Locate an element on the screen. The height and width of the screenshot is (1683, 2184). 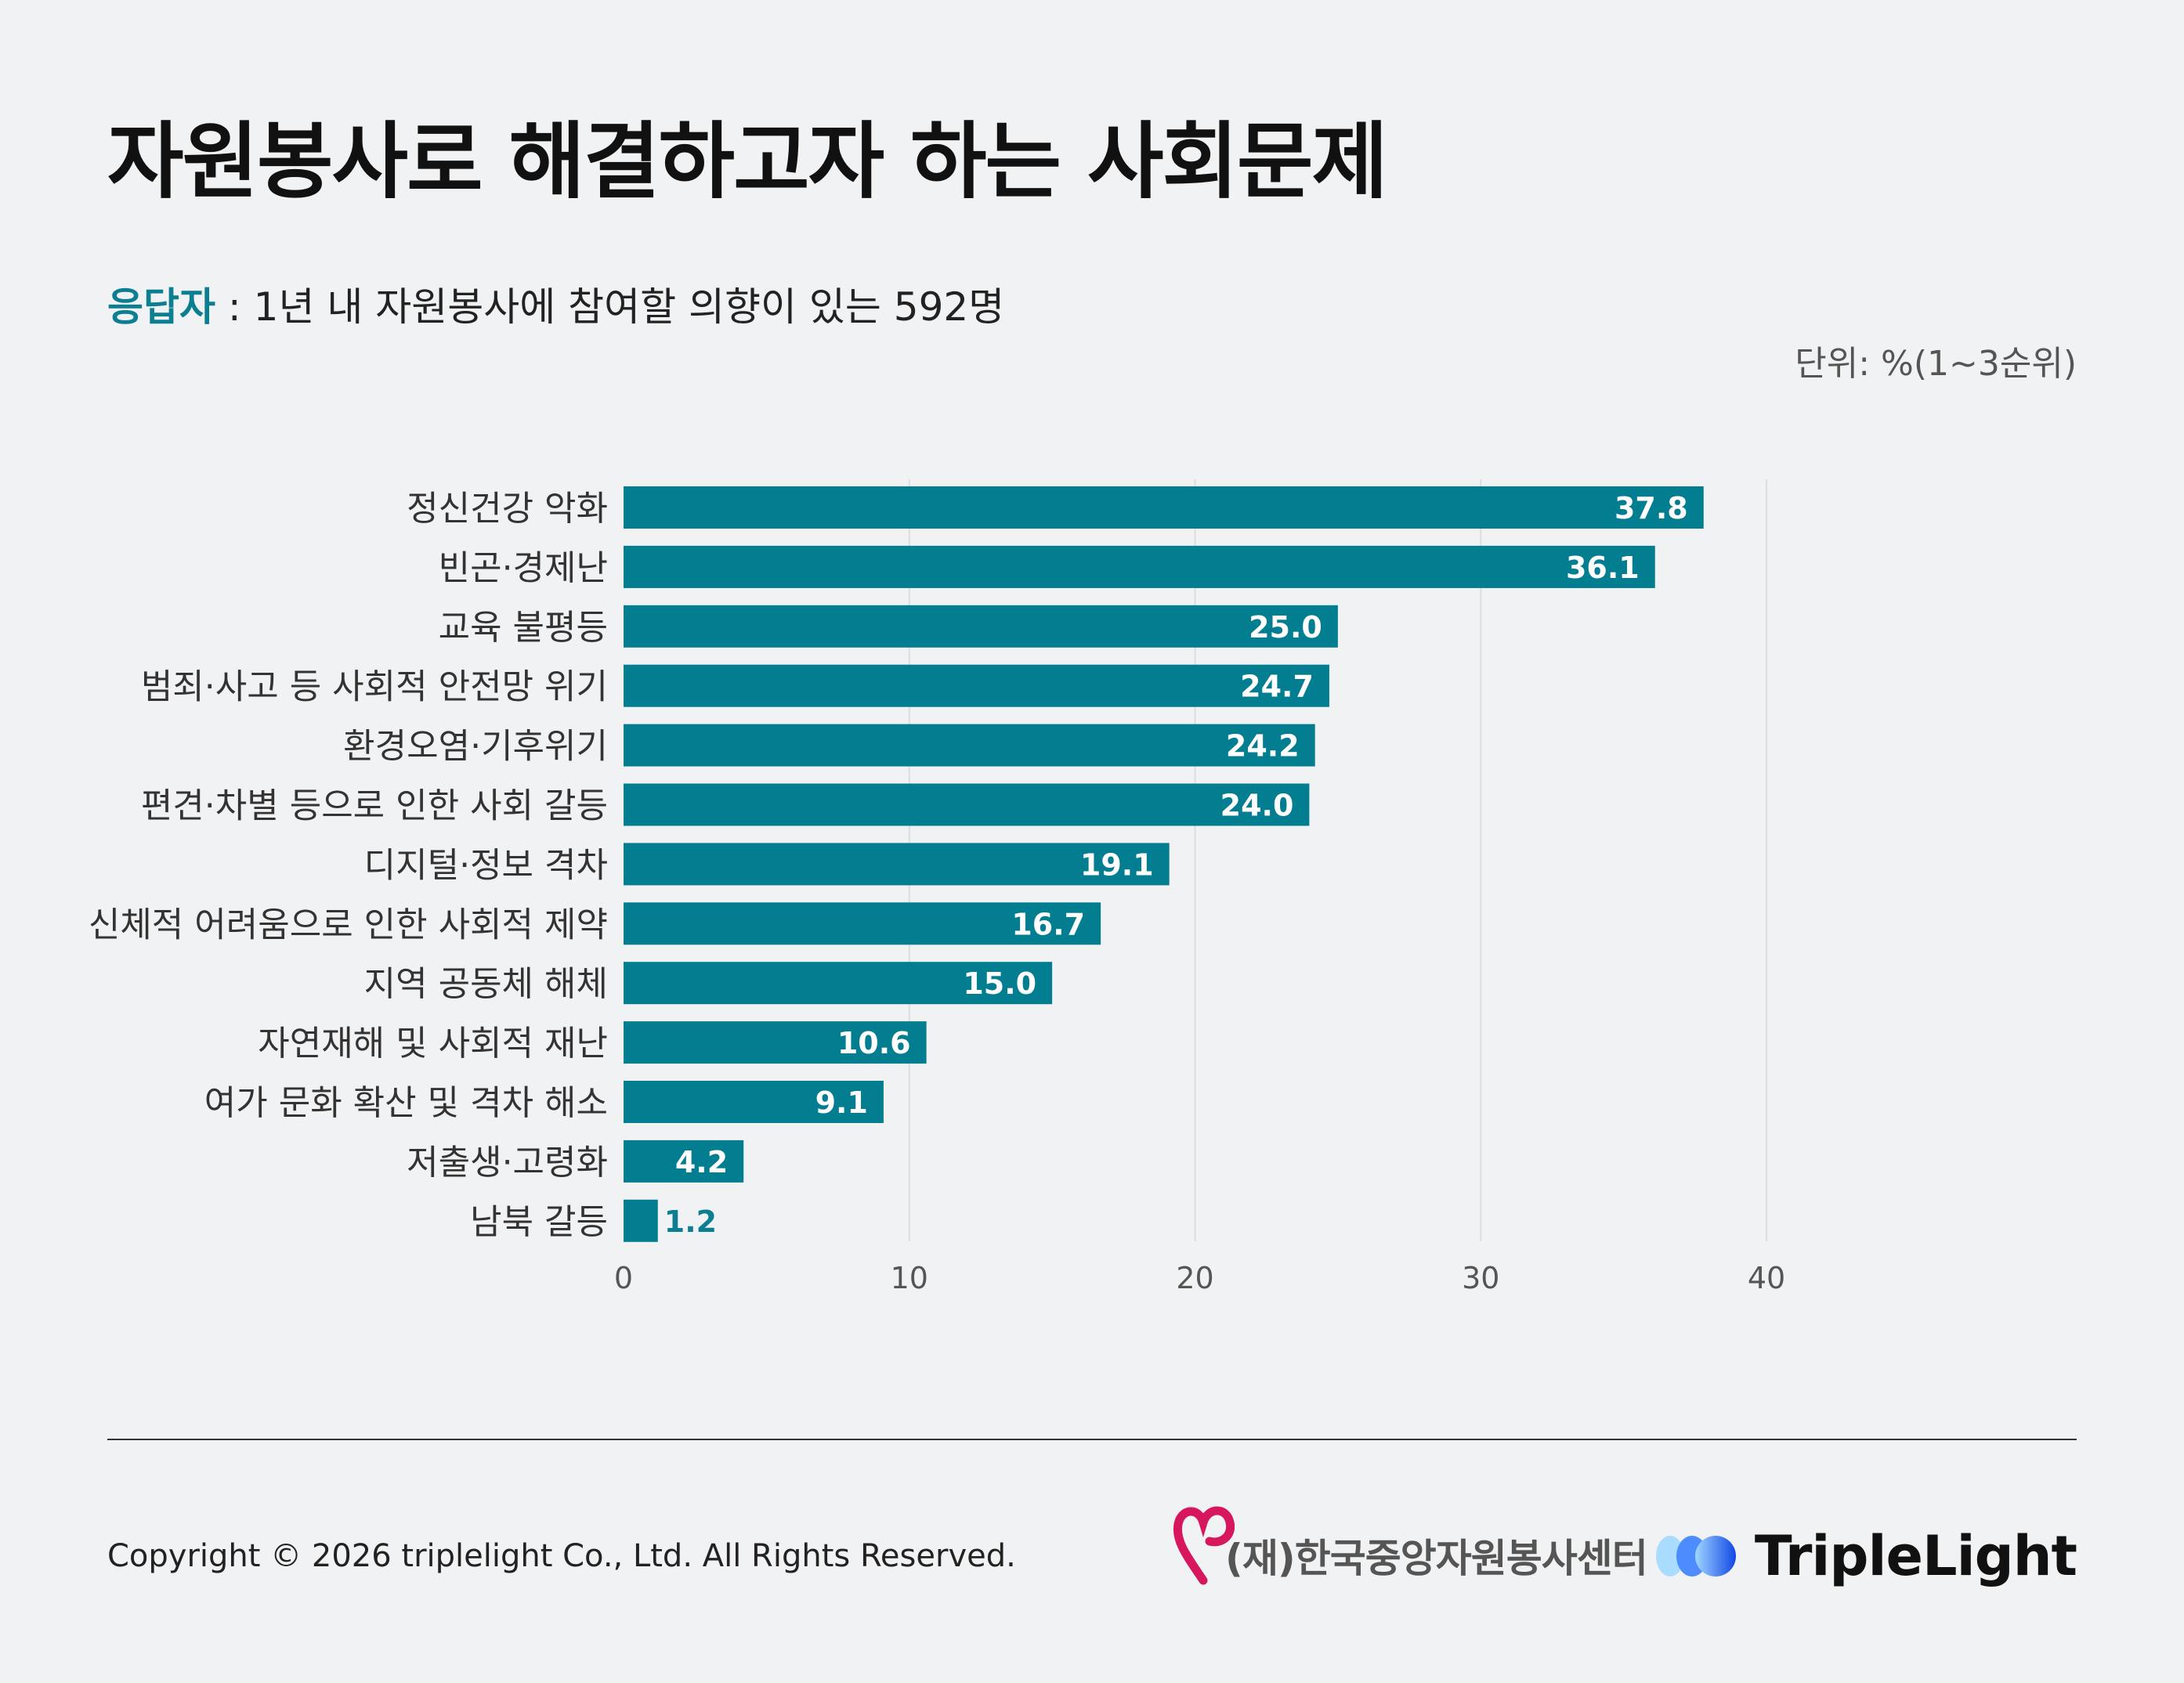
category-label: 여가 문화 확산 및 격차 해소 is located at coordinates (406, 1103).